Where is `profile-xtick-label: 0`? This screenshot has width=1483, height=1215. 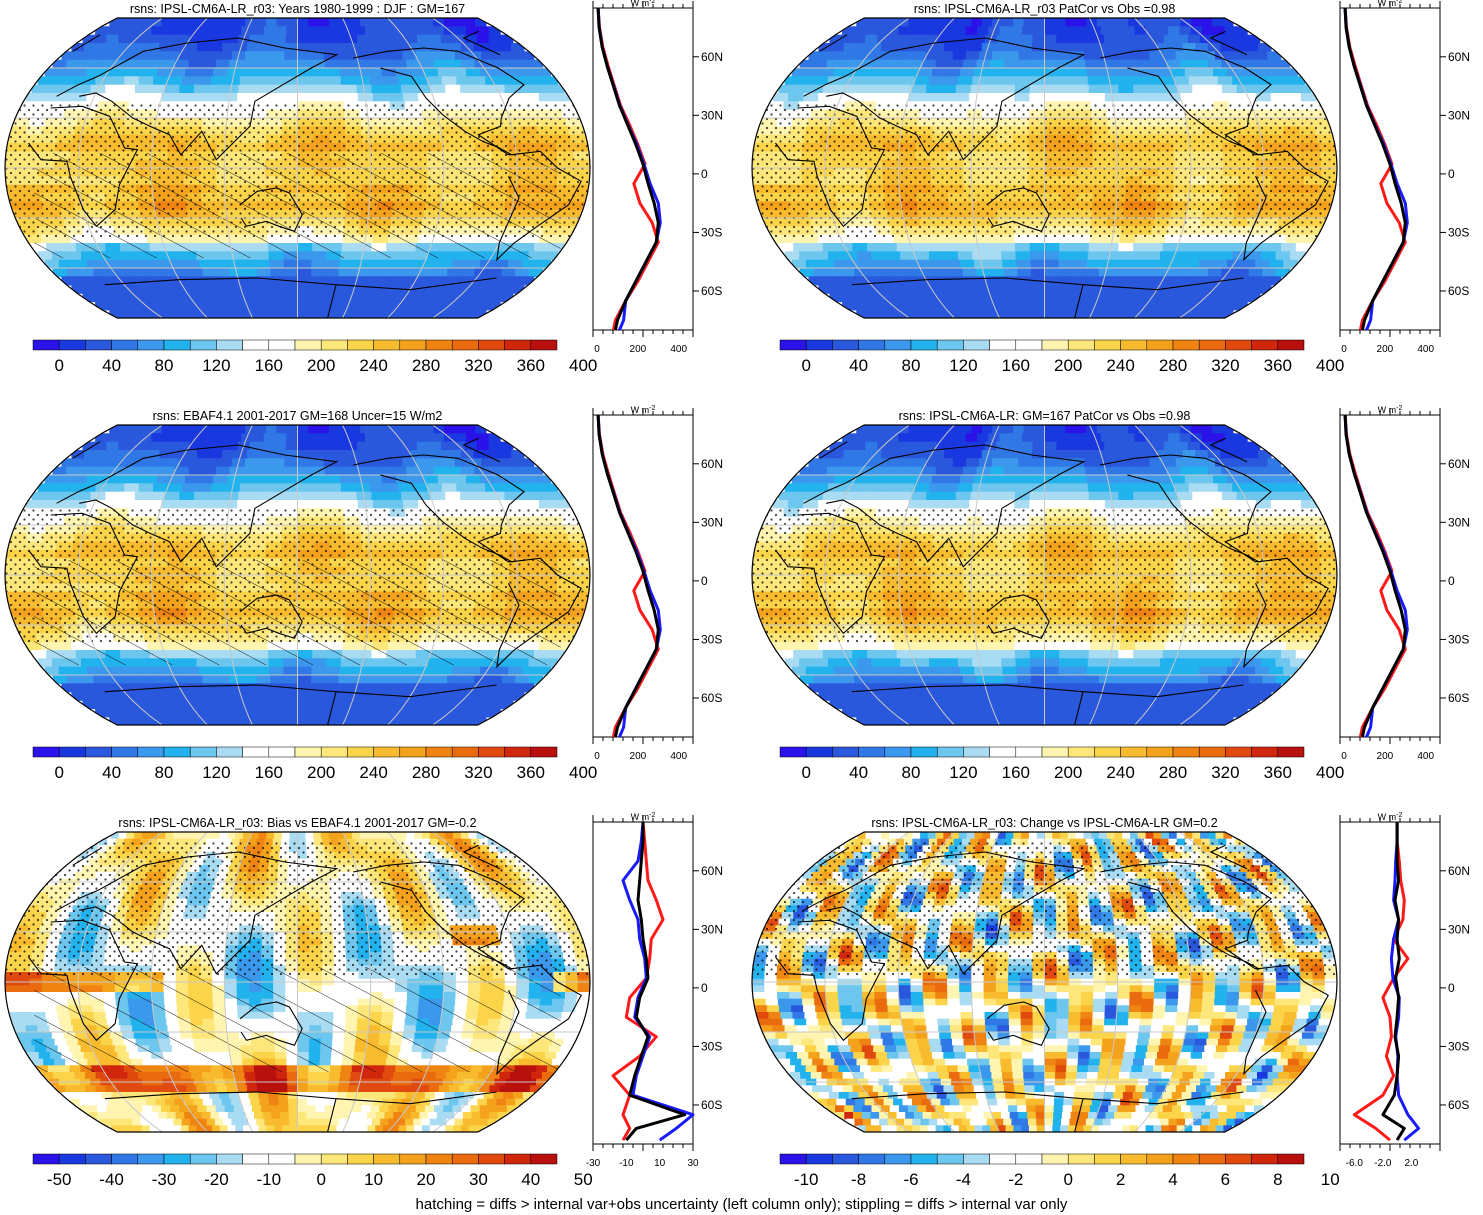 profile-xtick-label: 0 is located at coordinates (597, 756).